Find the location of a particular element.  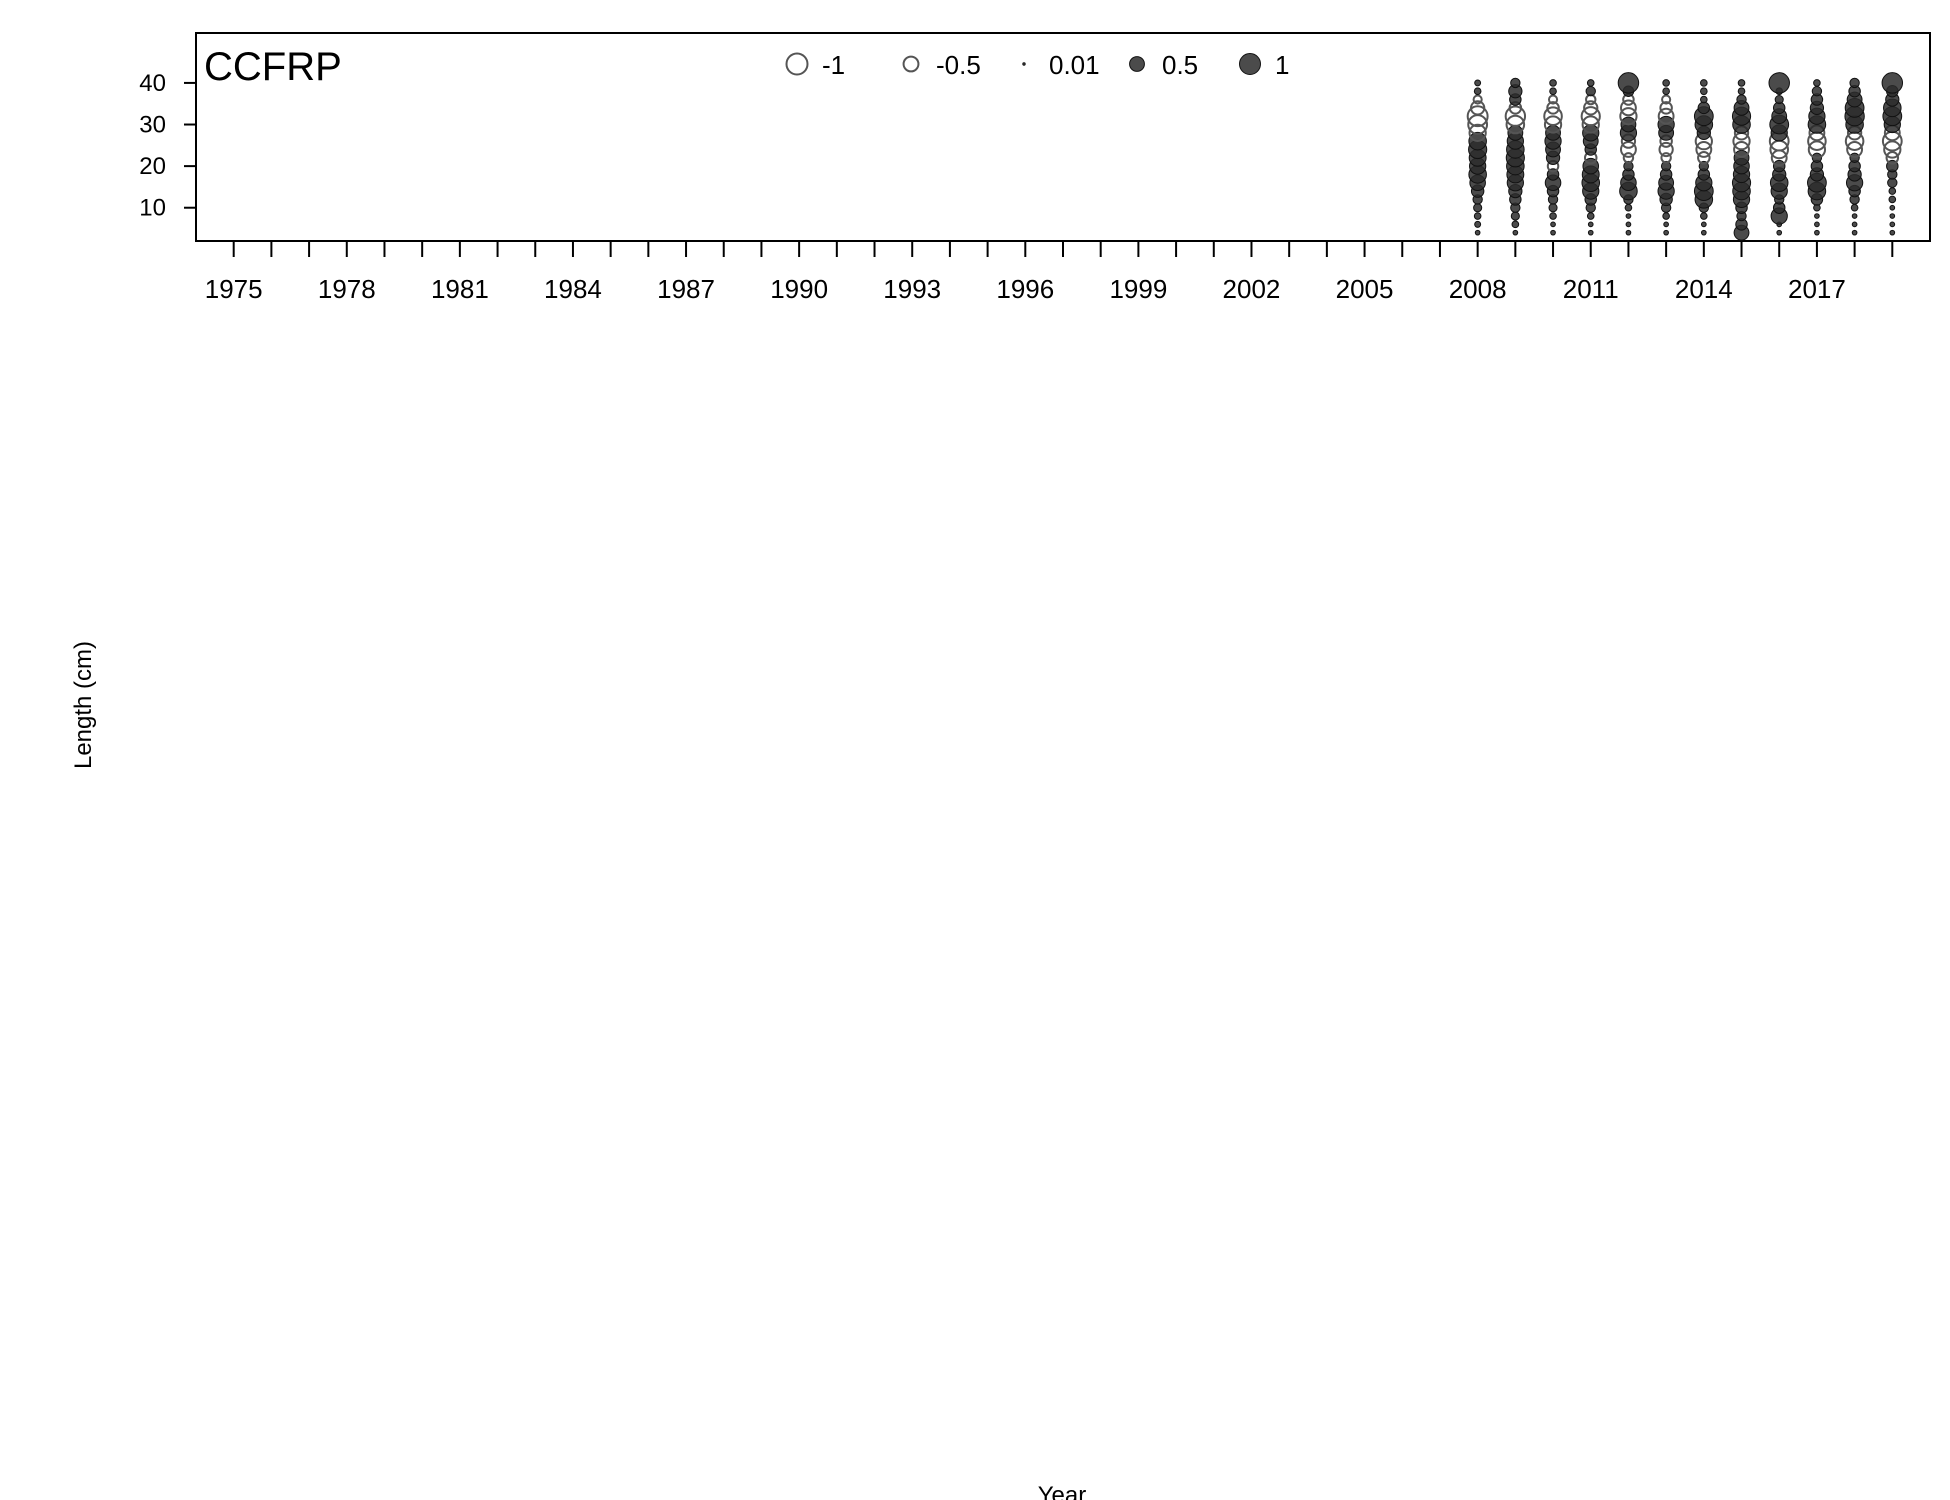

x-tick-label: 1981 is located at coordinates (460, 289).